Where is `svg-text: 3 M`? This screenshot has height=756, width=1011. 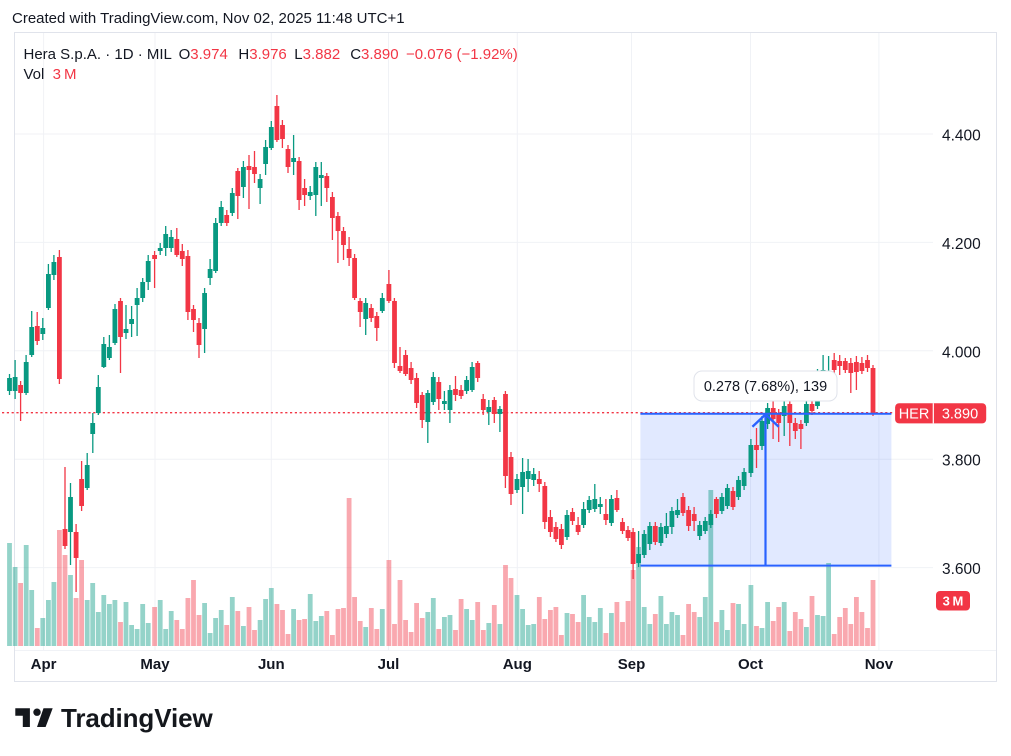
svg-text: 3 M is located at coordinates (953, 601).